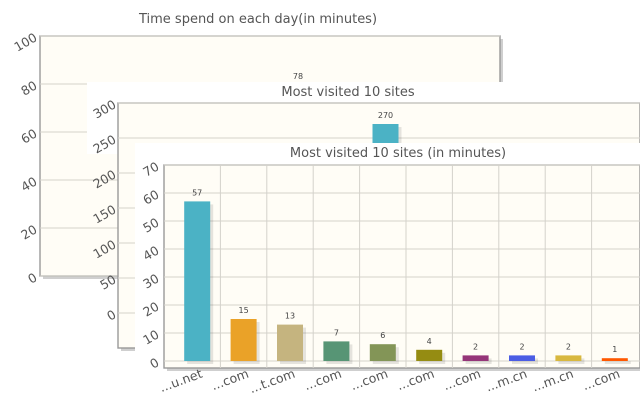 The height and width of the screenshot is (400, 640). Describe the element at coordinates (150, 169) in the screenshot. I see `y-tick-label: 70` at that location.